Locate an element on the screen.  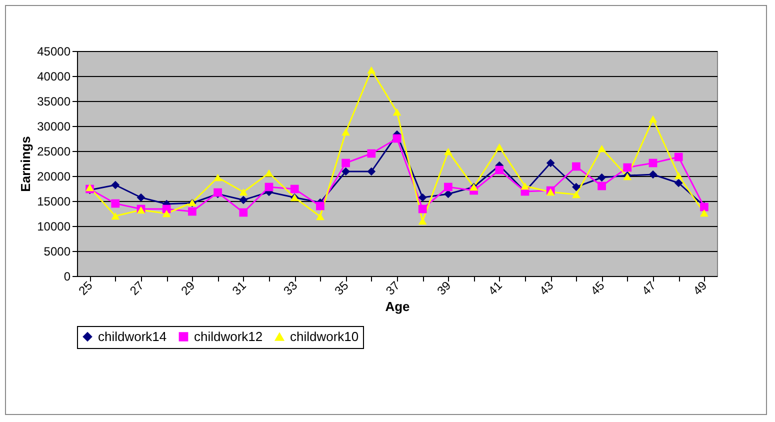
x-axis-title: Age is located at coordinates (397, 306).